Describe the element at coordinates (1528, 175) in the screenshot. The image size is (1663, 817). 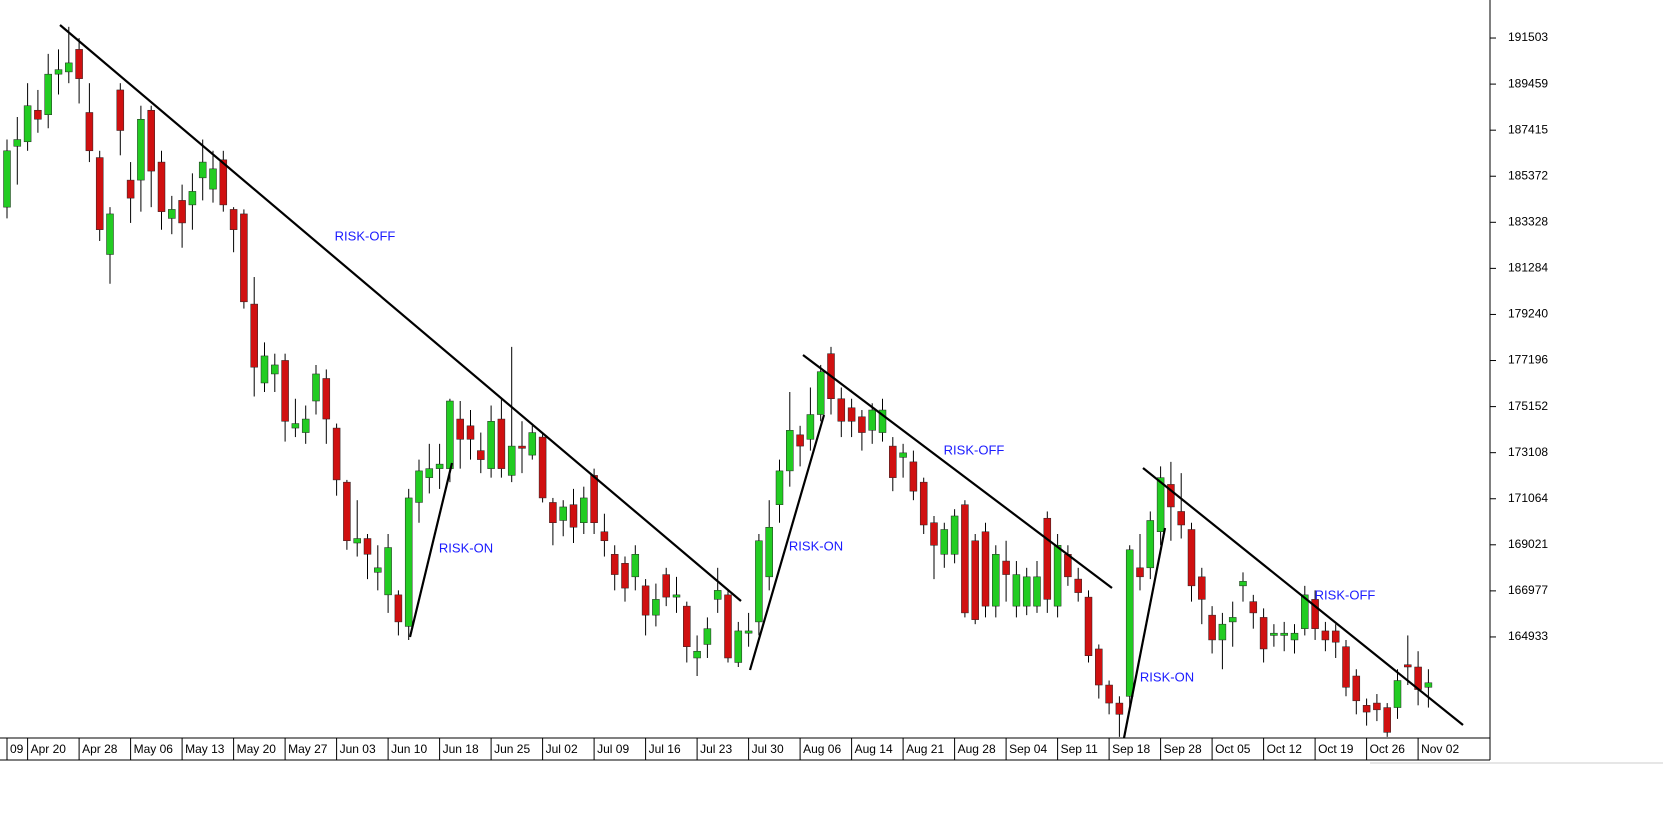
I see `y-tick-label: 185372` at that location.